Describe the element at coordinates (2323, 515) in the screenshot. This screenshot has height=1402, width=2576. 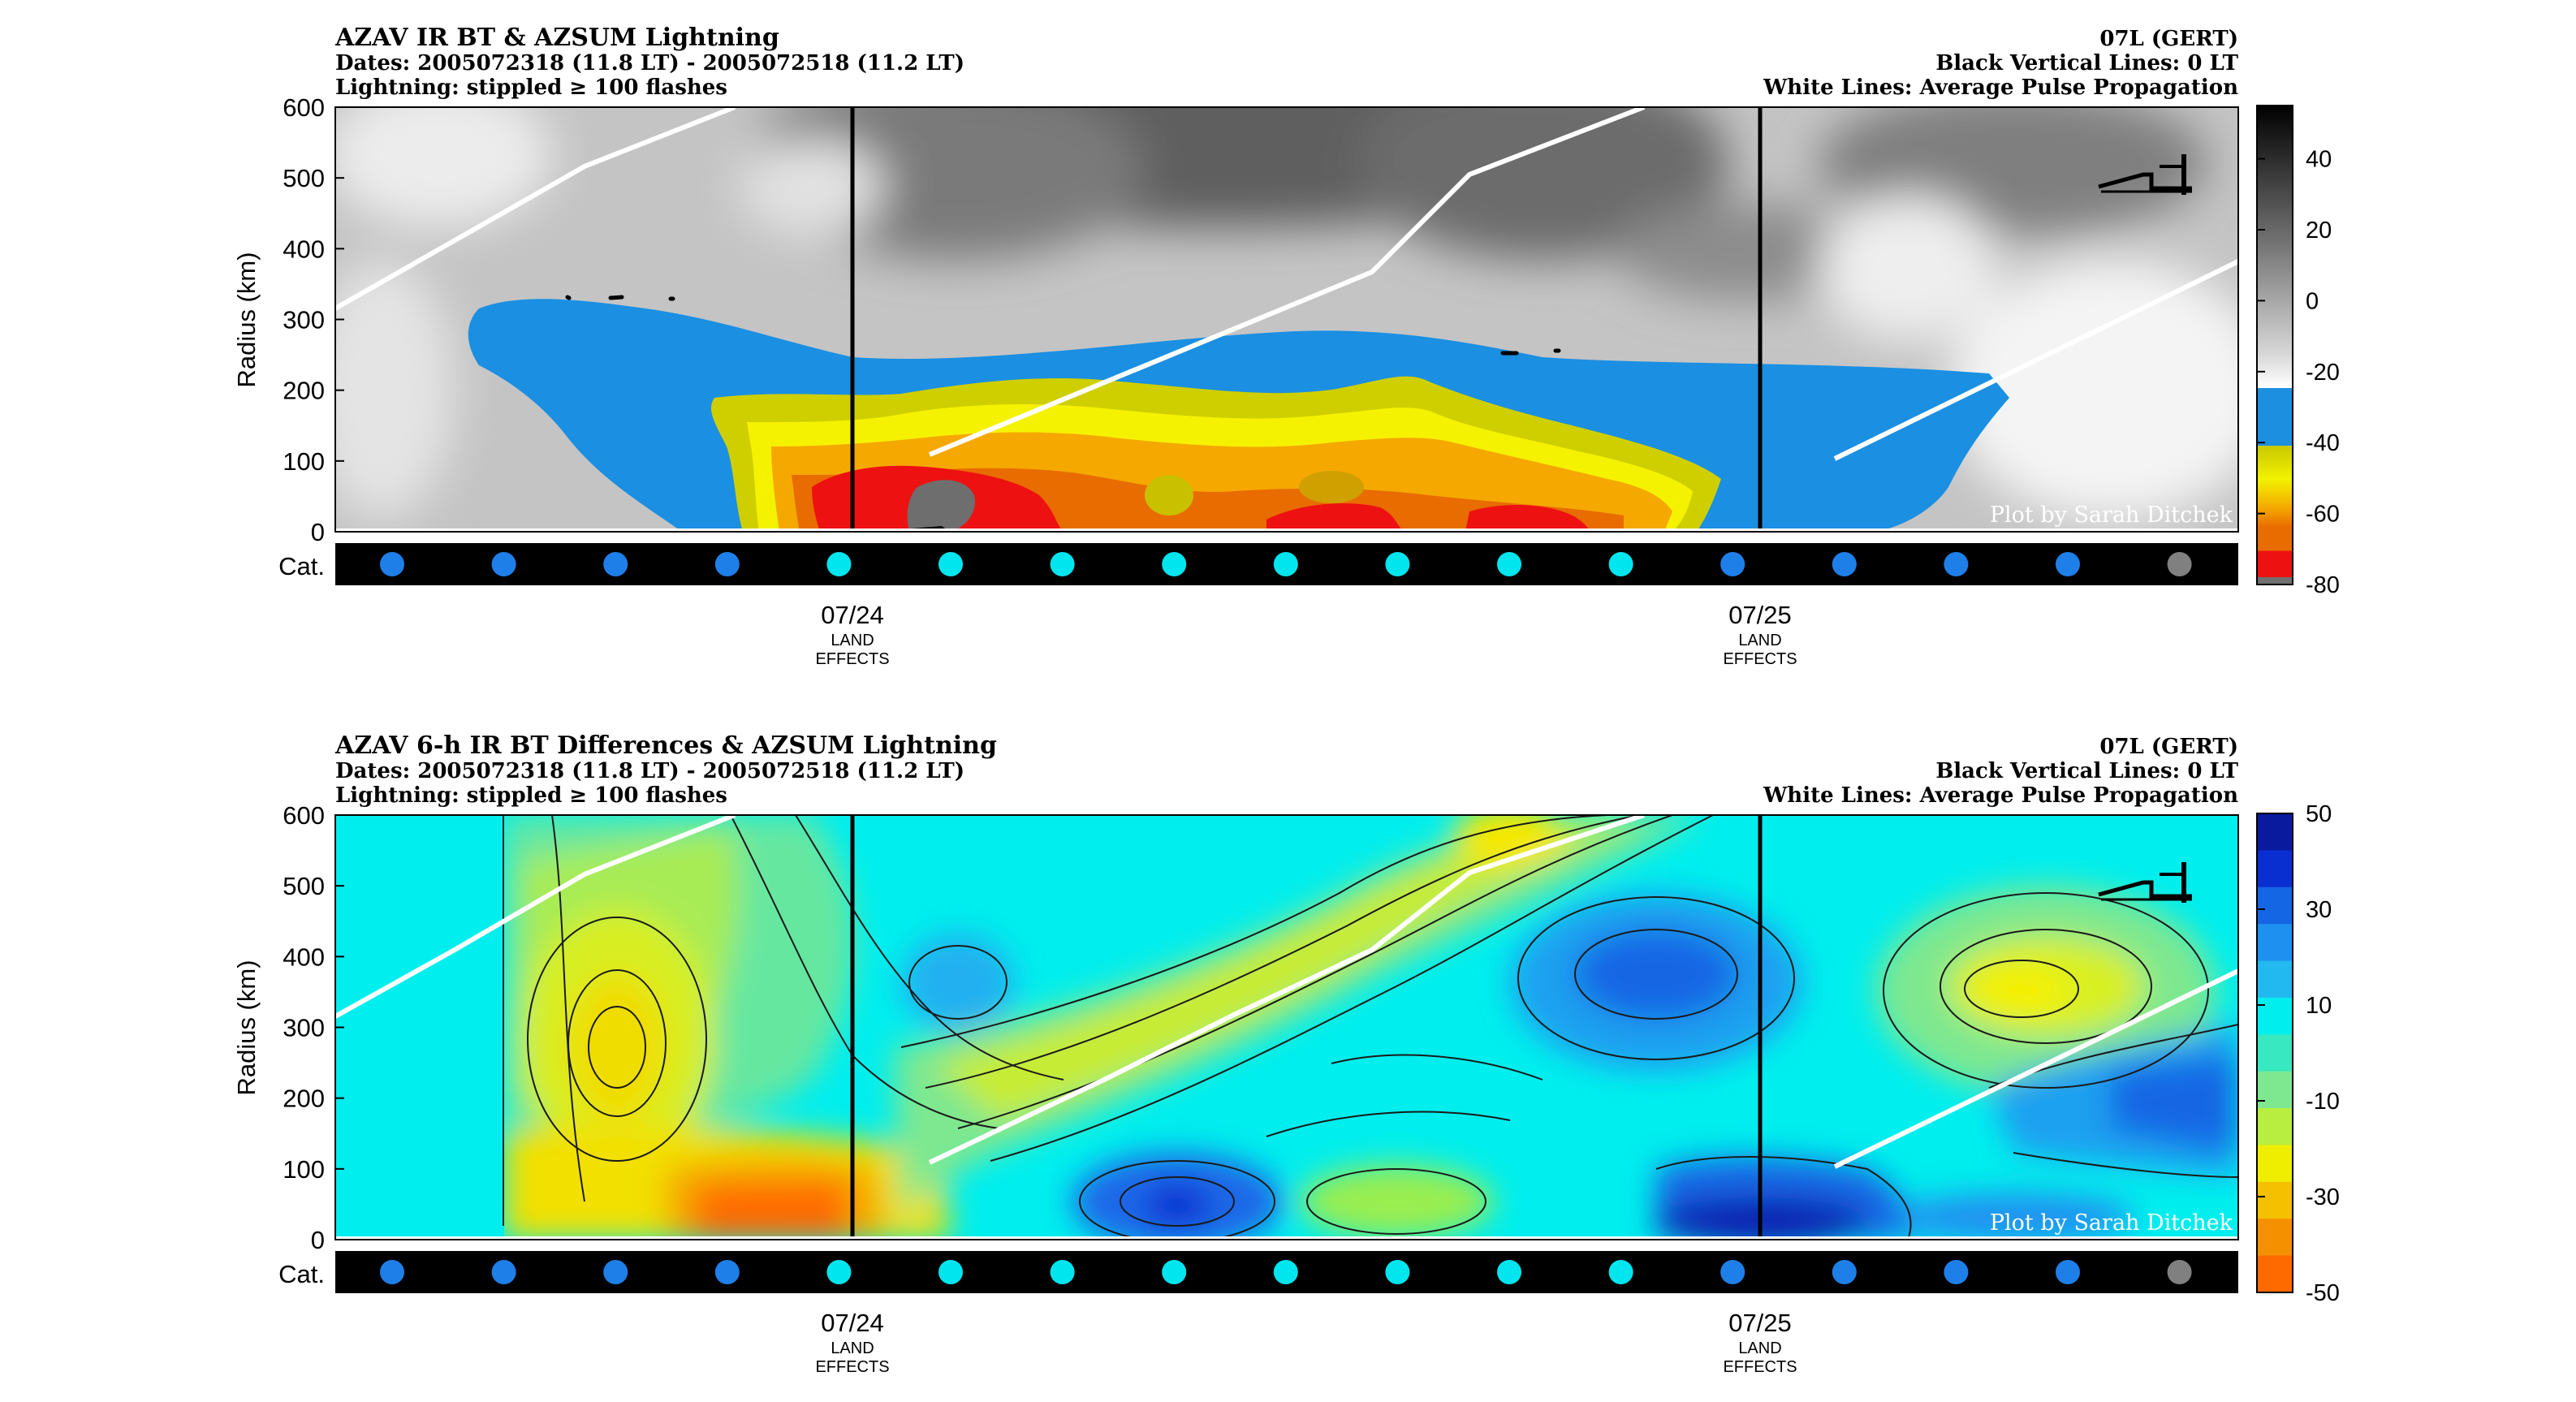
I see `top-colorbar-label: -60` at that location.